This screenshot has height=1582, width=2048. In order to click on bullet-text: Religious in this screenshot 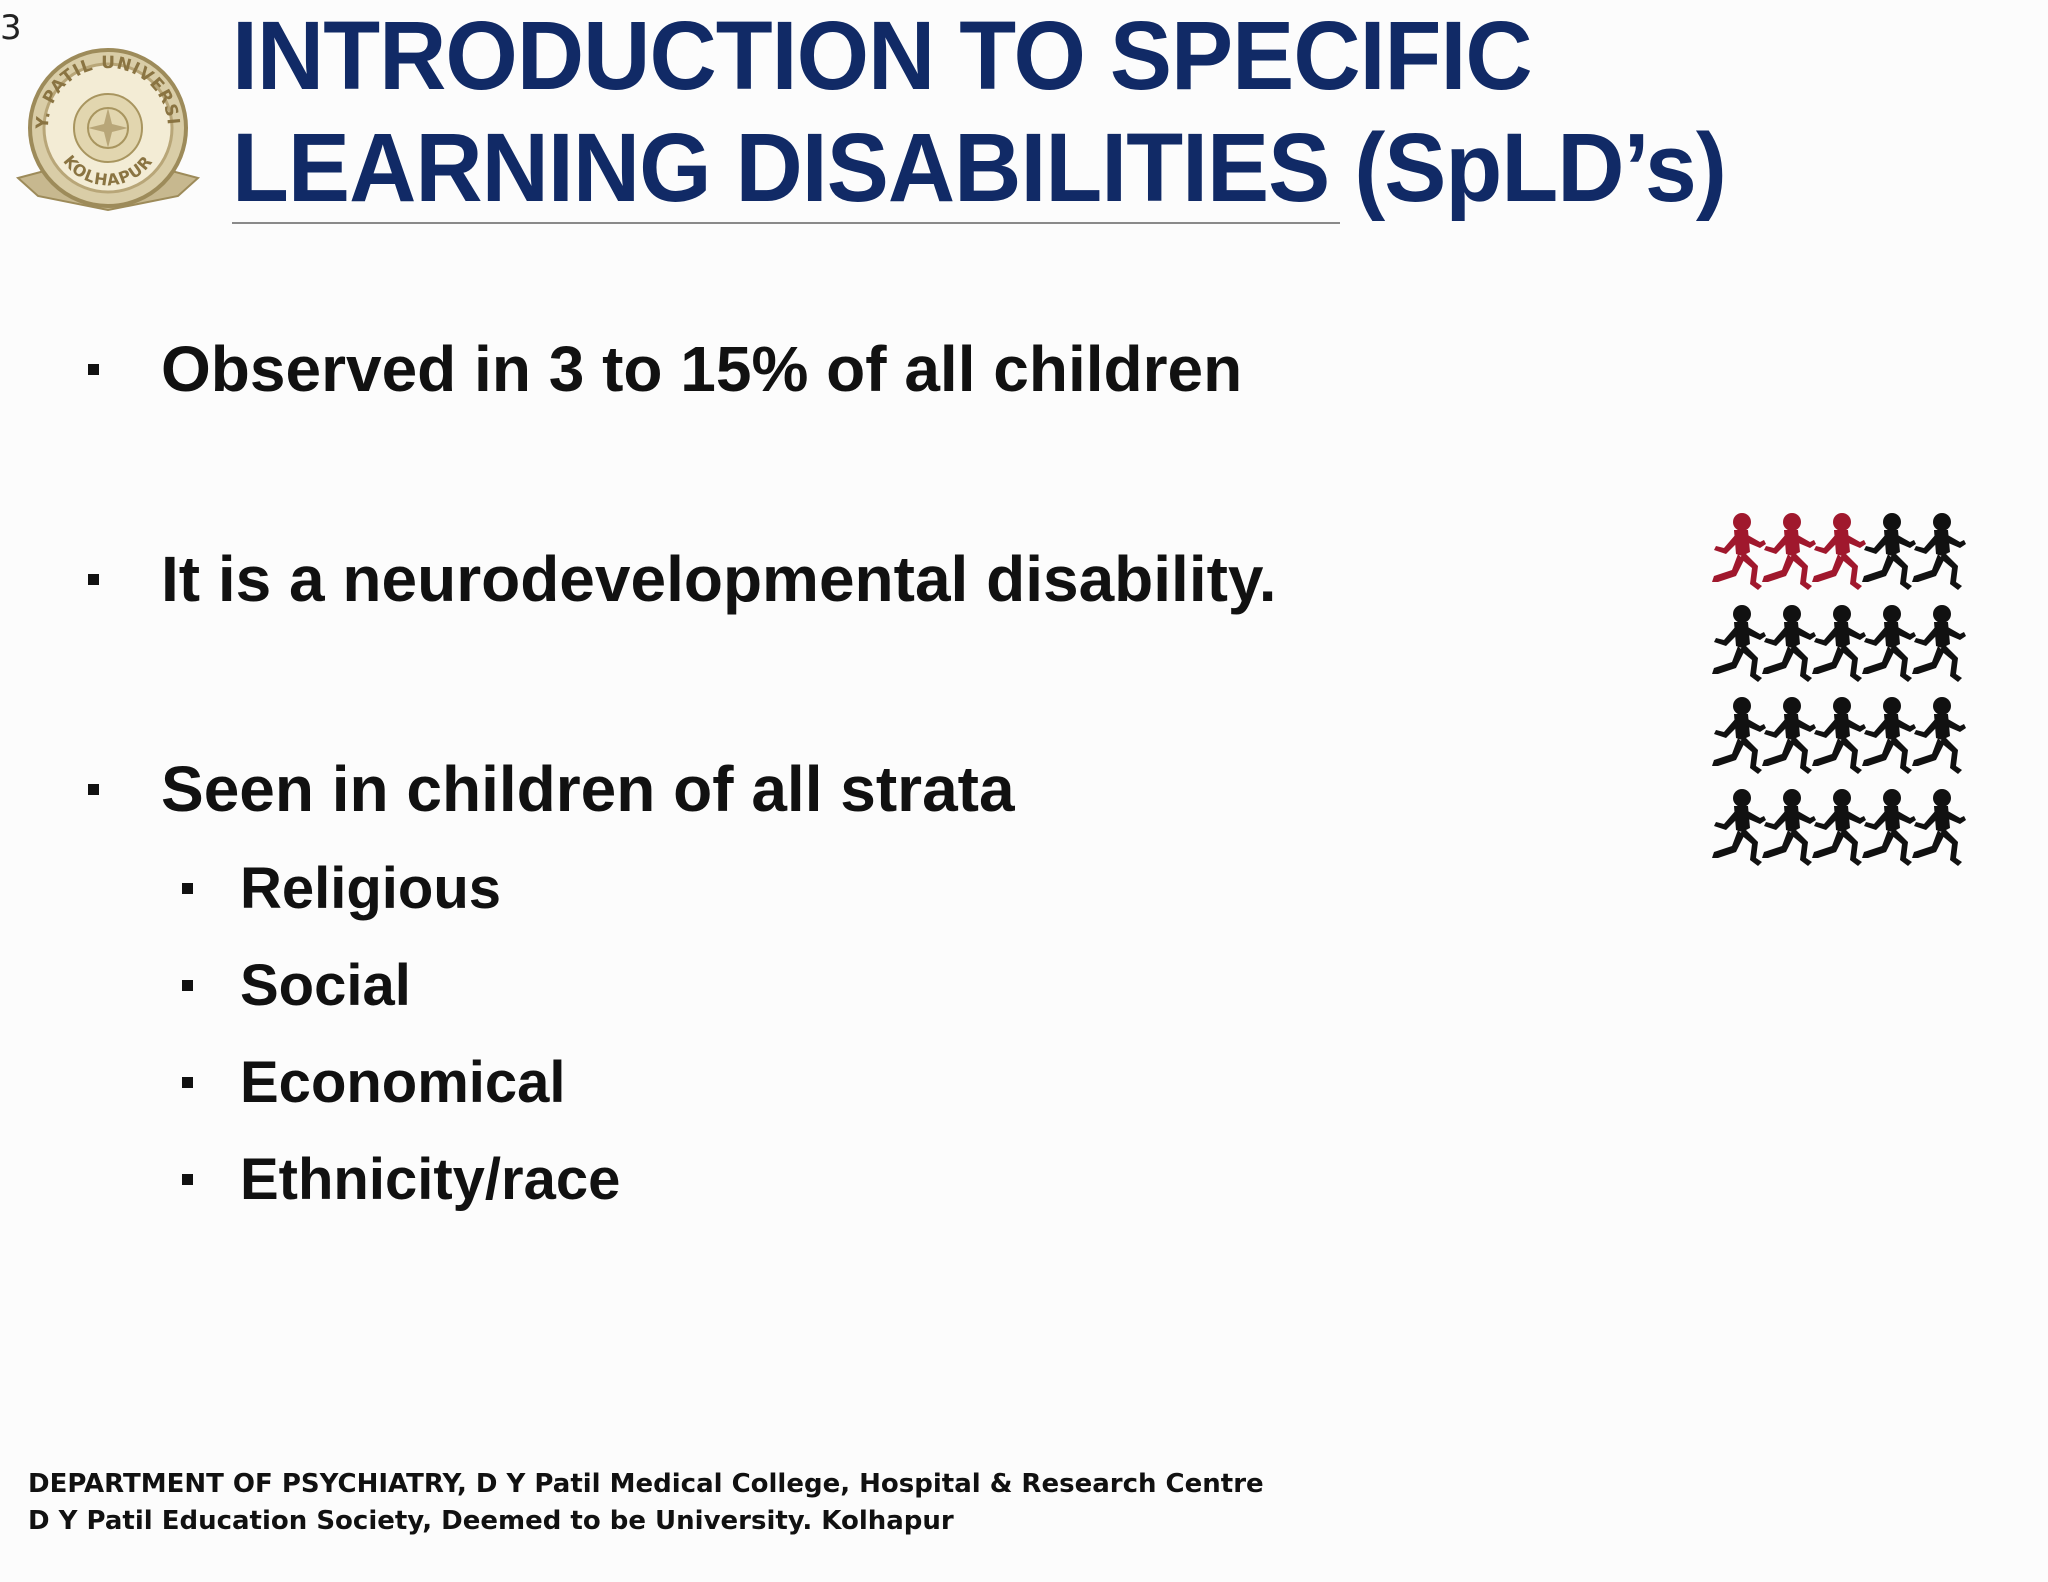, I will do `click(371, 888)`.